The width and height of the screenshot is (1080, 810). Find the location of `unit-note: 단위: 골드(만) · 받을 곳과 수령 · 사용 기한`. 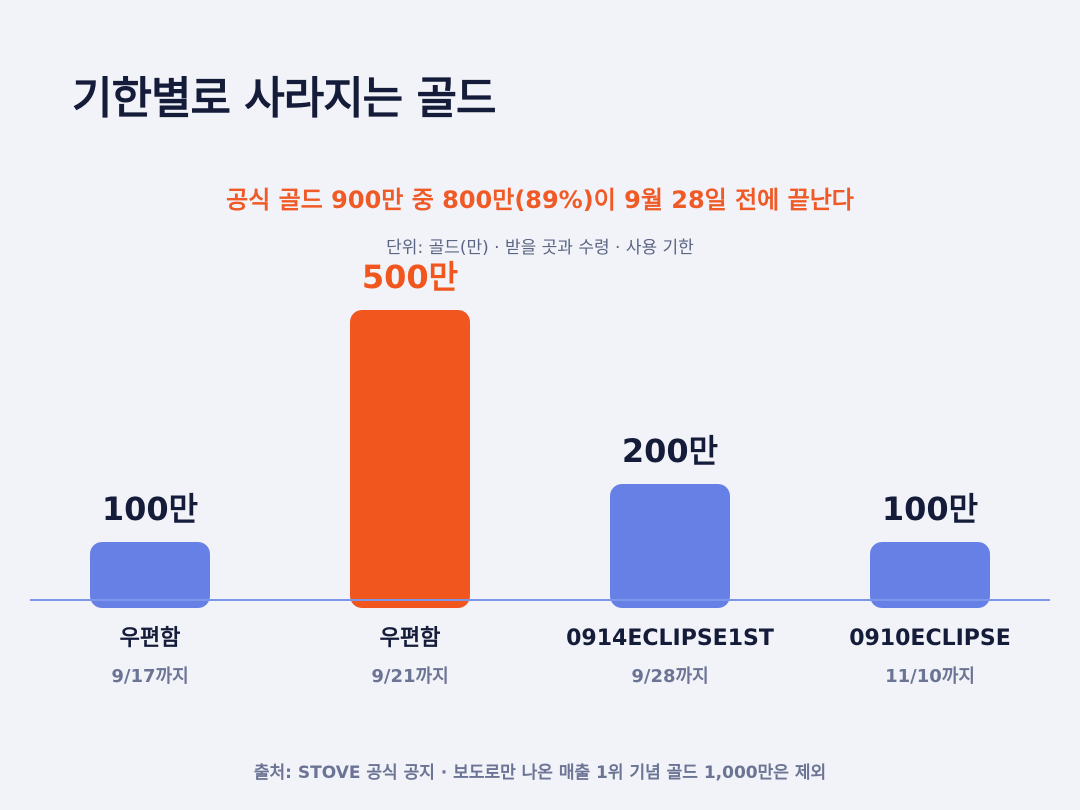

unit-note: 단위: 골드(만) · 받을 곳과 수령 · 사용 기한 is located at coordinates (540, 248).